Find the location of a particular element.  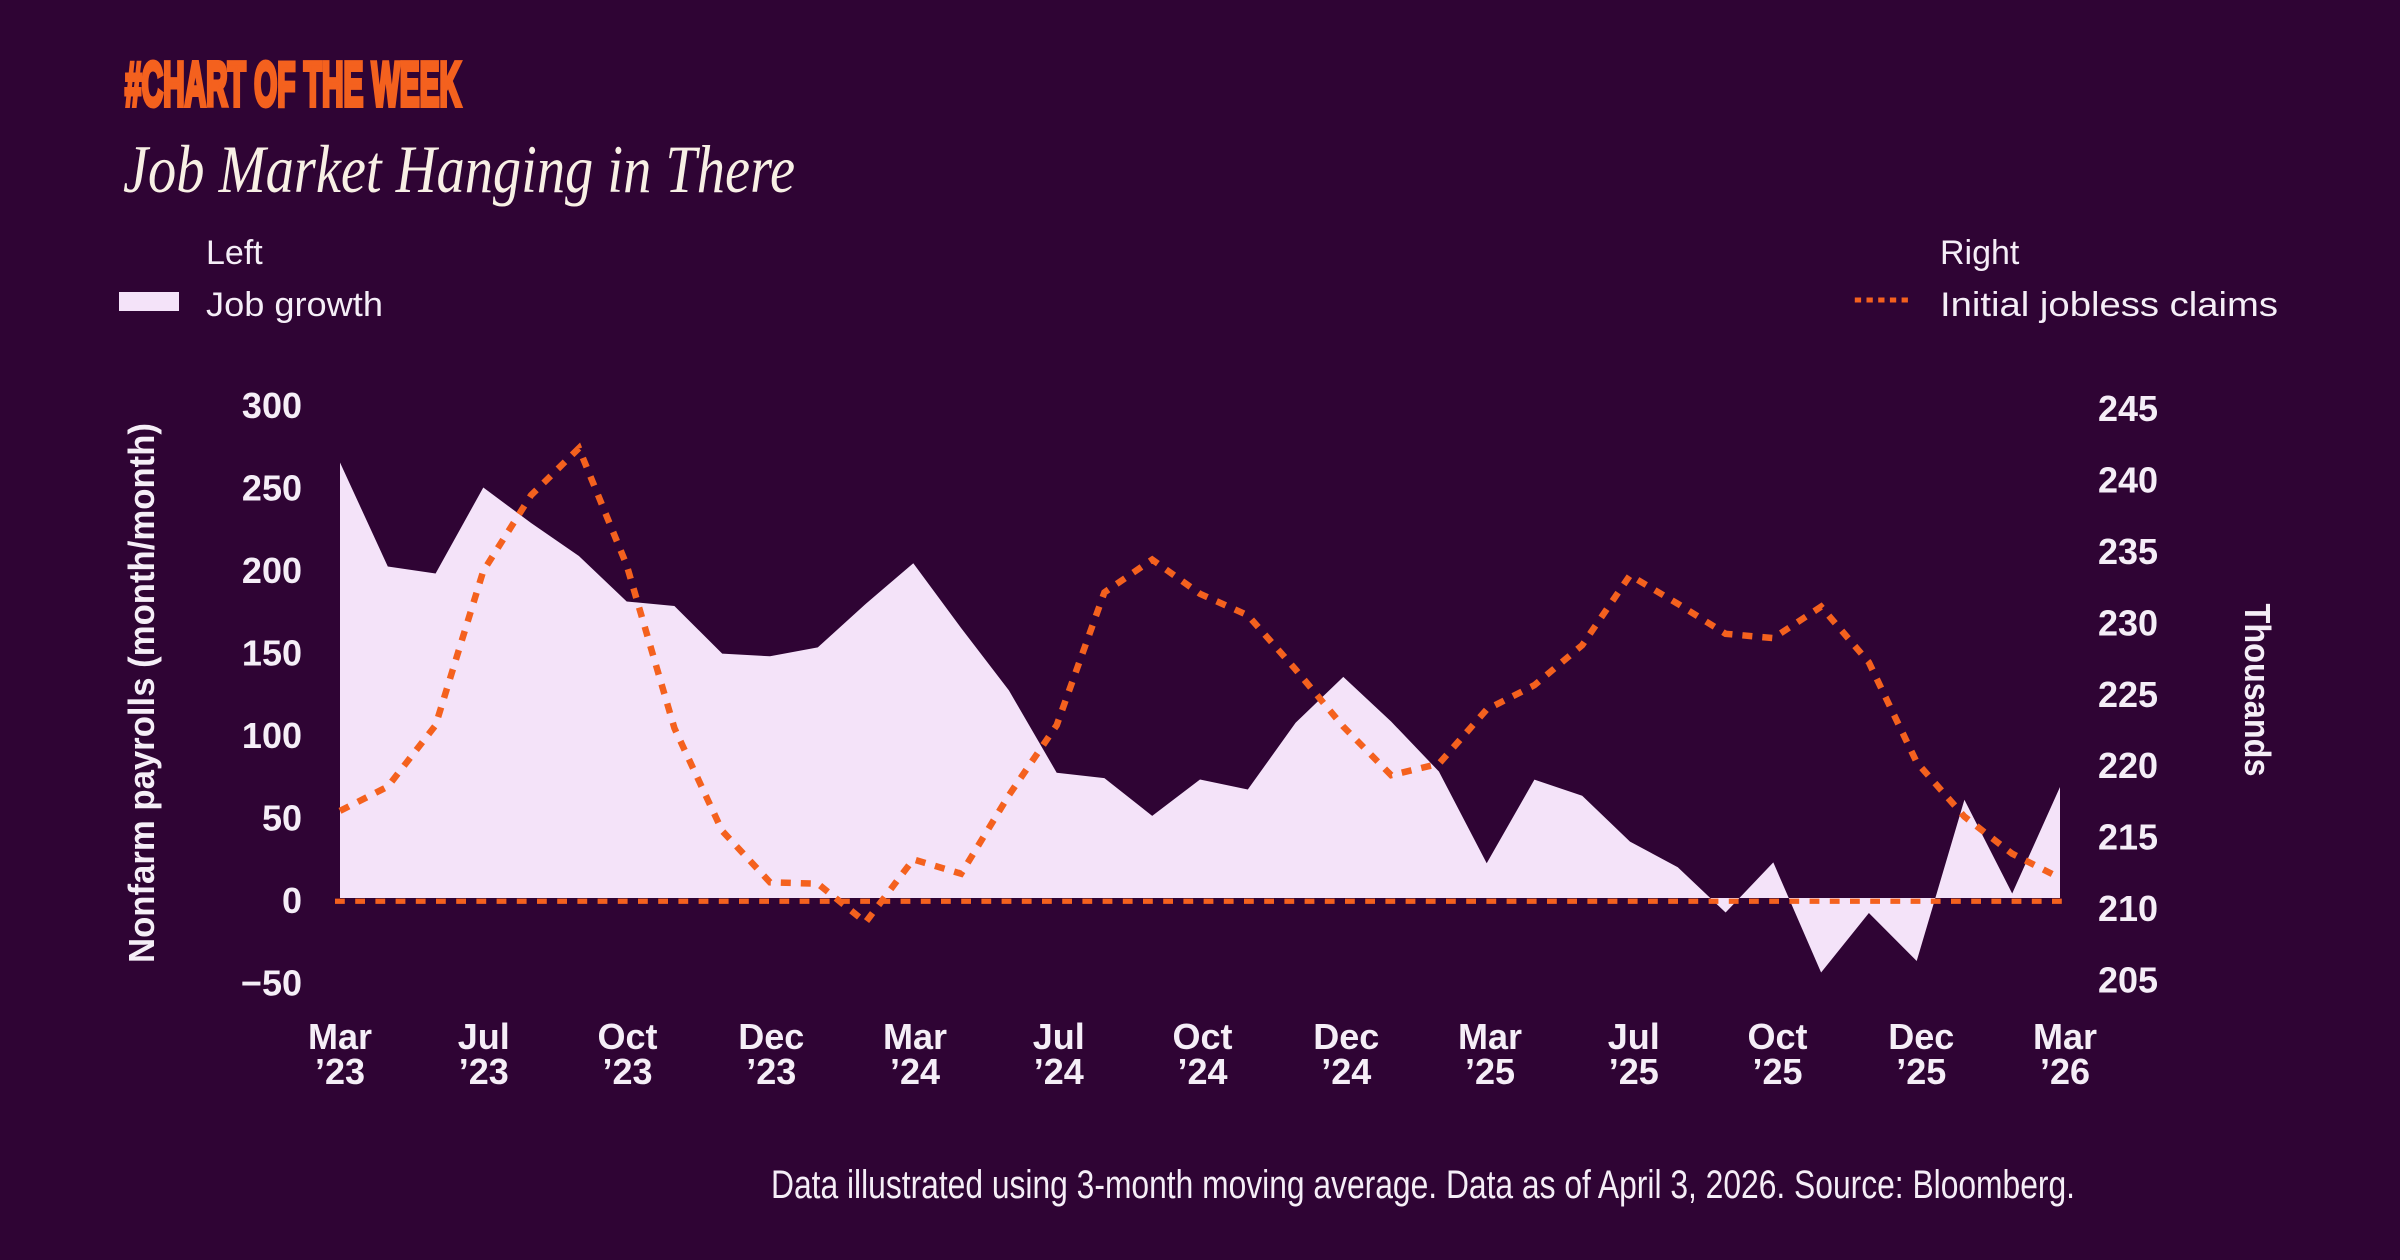

svg-text: 250 is located at coordinates (272, 488).